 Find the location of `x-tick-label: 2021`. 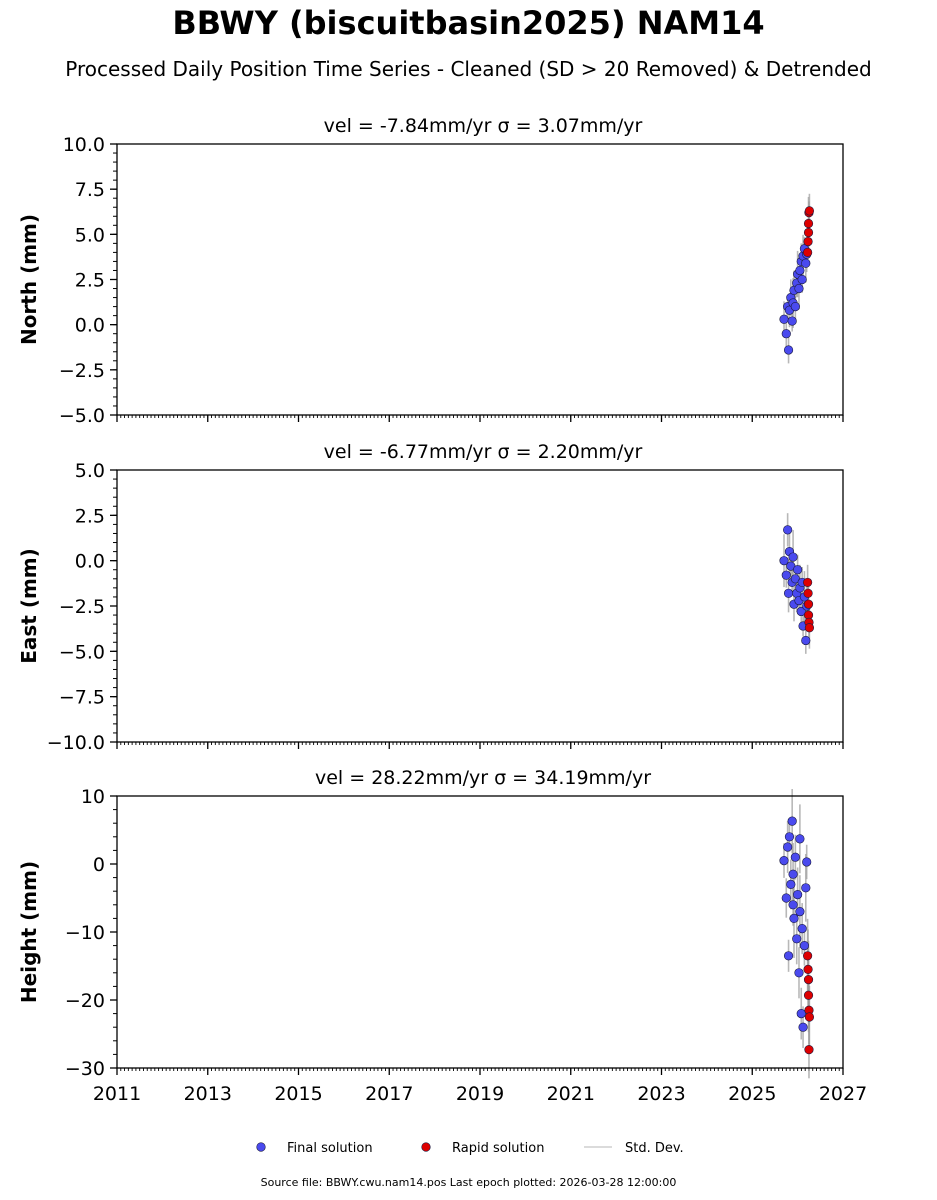

x-tick-label: 2021 is located at coordinates (571, 1094).